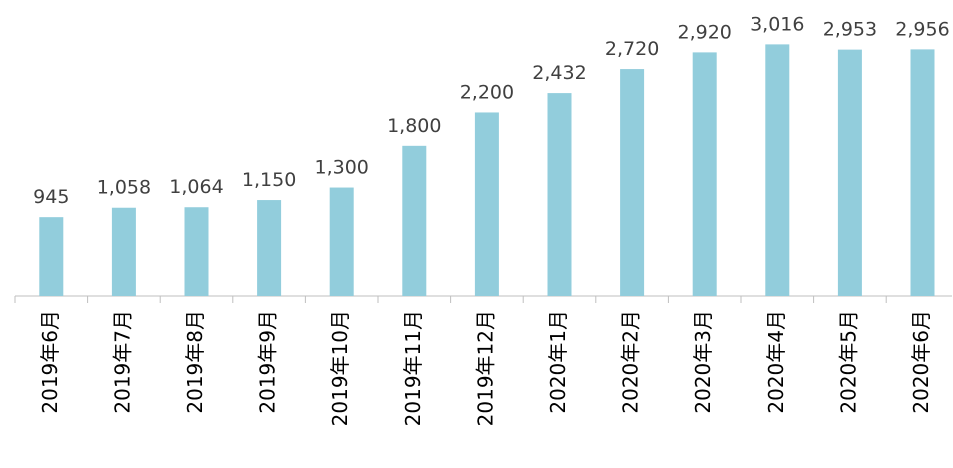  Describe the element at coordinates (631, 362) in the screenshot. I see `x-tick-label: 2020年2月` at that location.